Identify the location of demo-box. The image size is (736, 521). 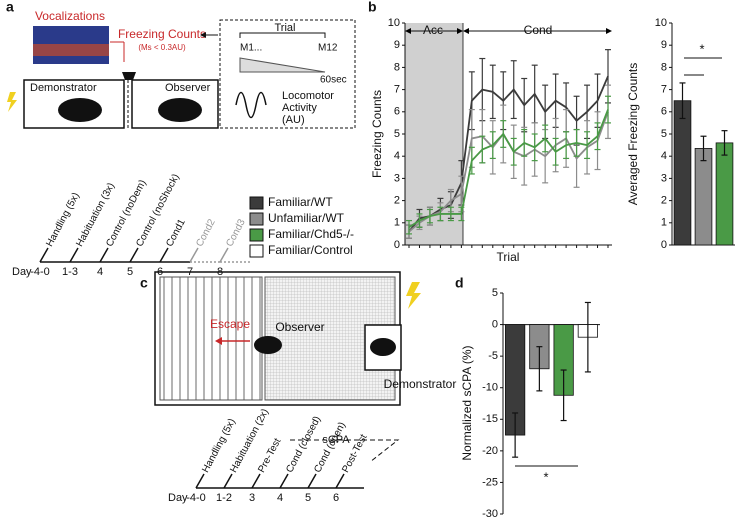
(74, 104).